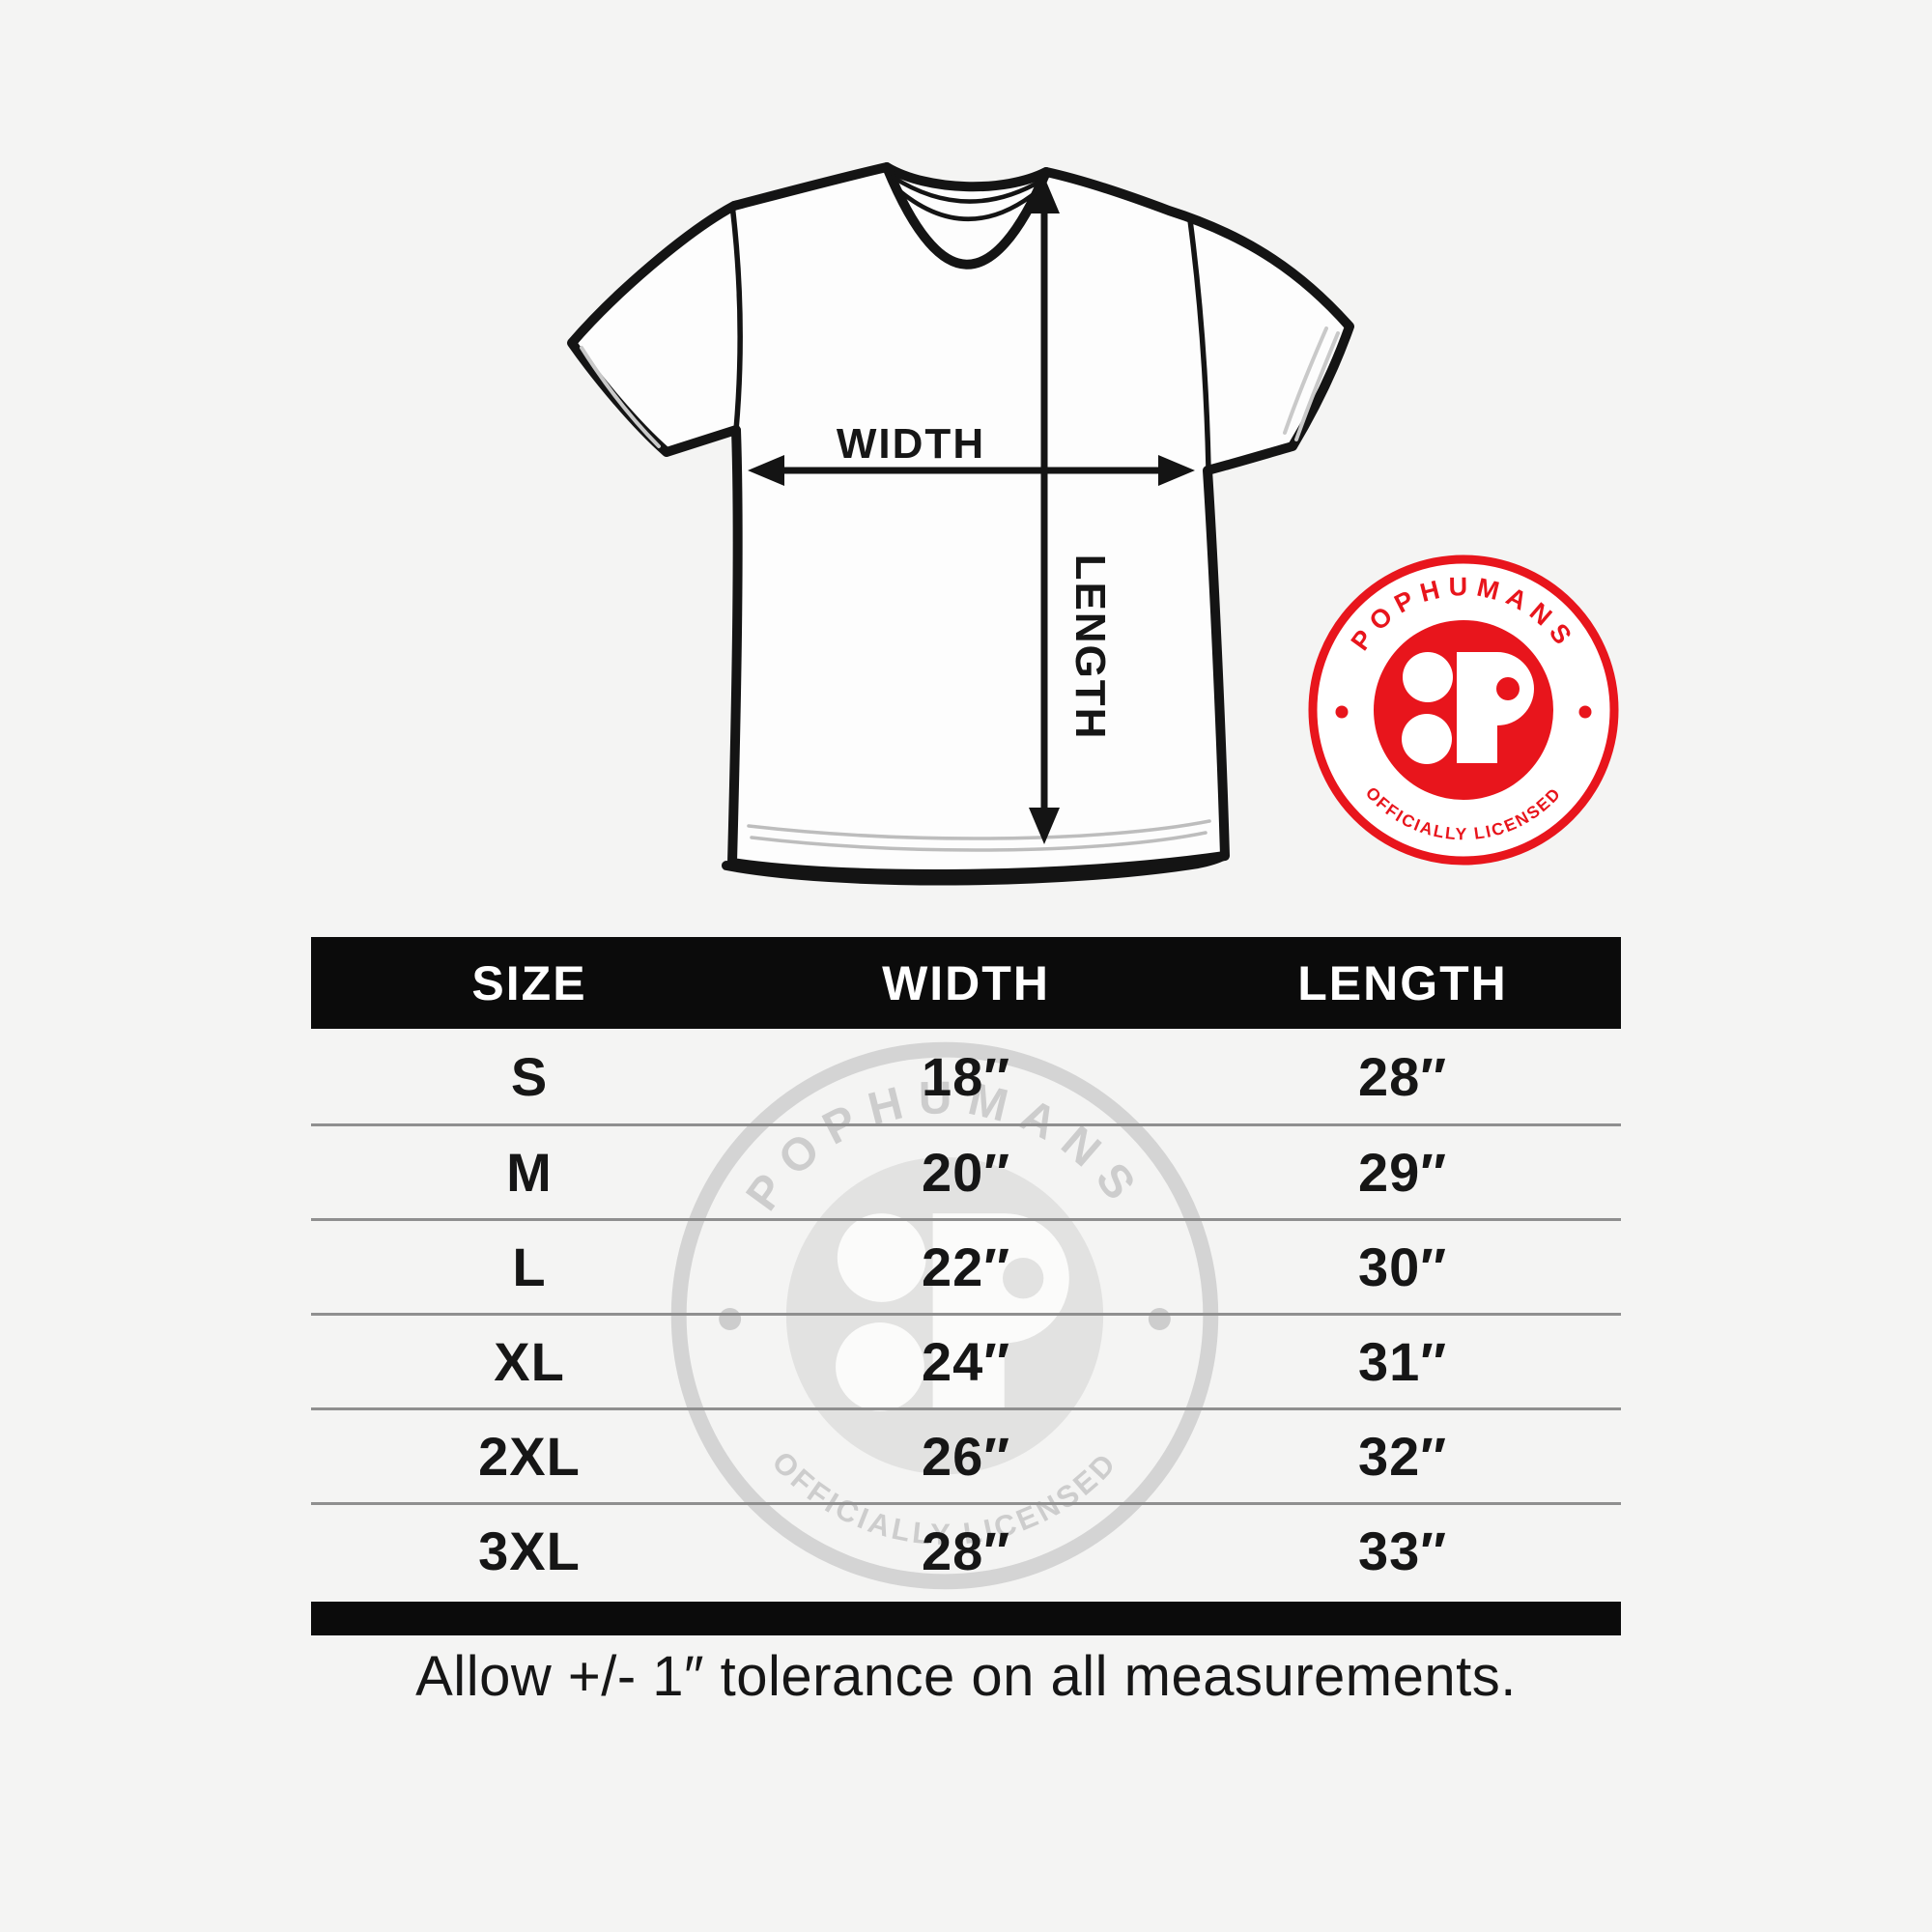 This screenshot has height=1932, width=1932. What do you see at coordinates (1044, 510) in the screenshot?
I see `length-measure-arrow` at bounding box center [1044, 510].